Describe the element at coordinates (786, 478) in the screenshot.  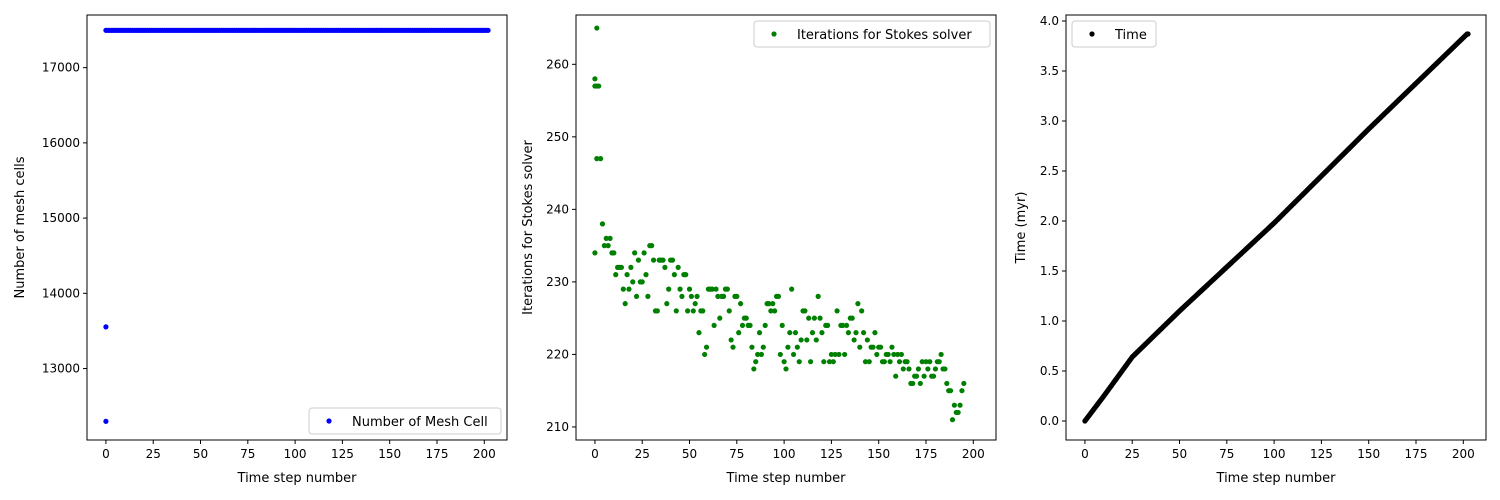
I see `x-axis-label: Time step number` at that location.